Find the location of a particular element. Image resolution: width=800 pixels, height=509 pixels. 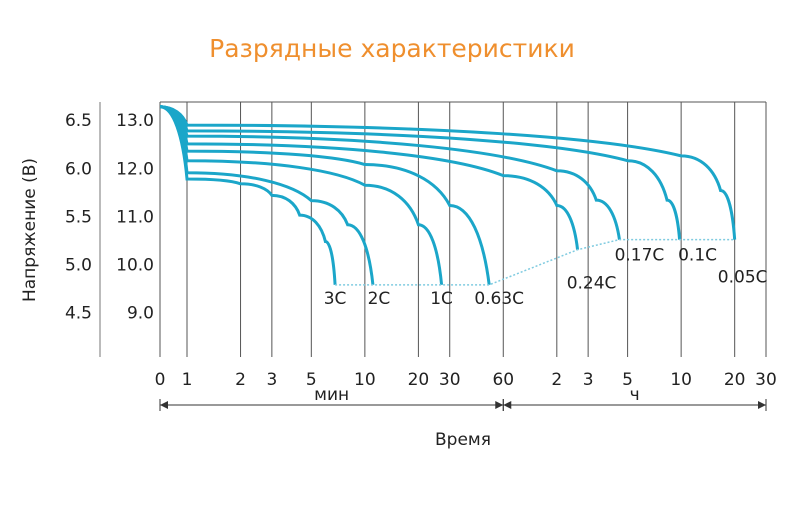

y2-tick-label: 5.0 is located at coordinates (78, 266).